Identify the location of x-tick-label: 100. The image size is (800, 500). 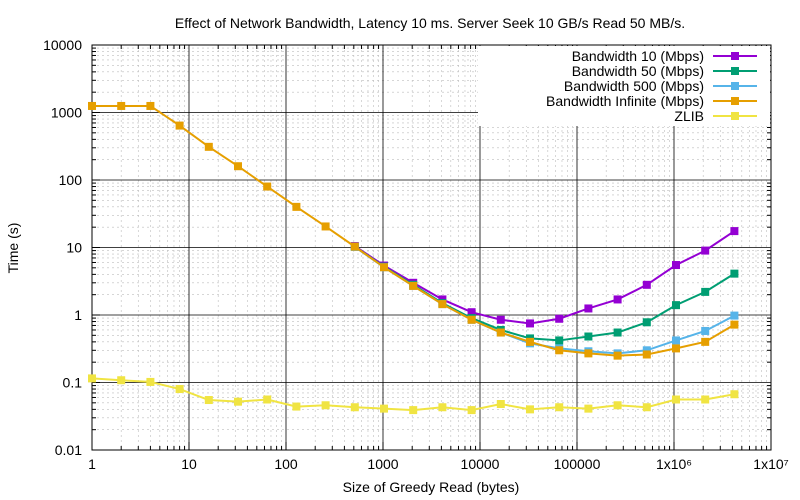
(286, 464).